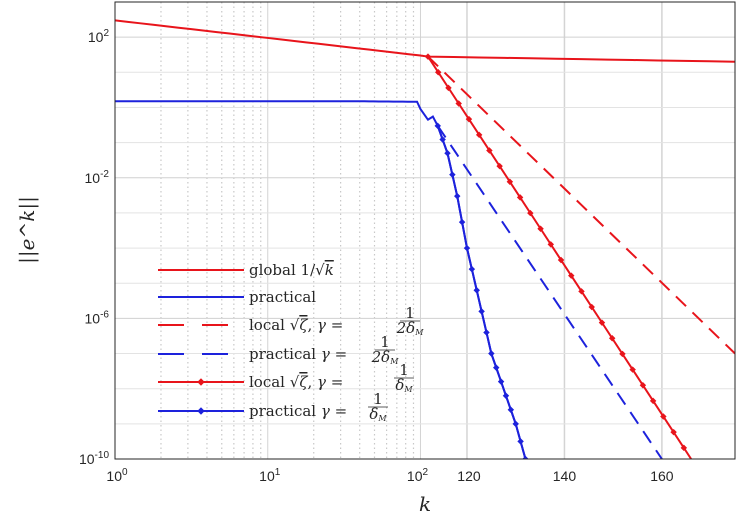  I want to click on x-tick-label: 120, so click(469, 476).